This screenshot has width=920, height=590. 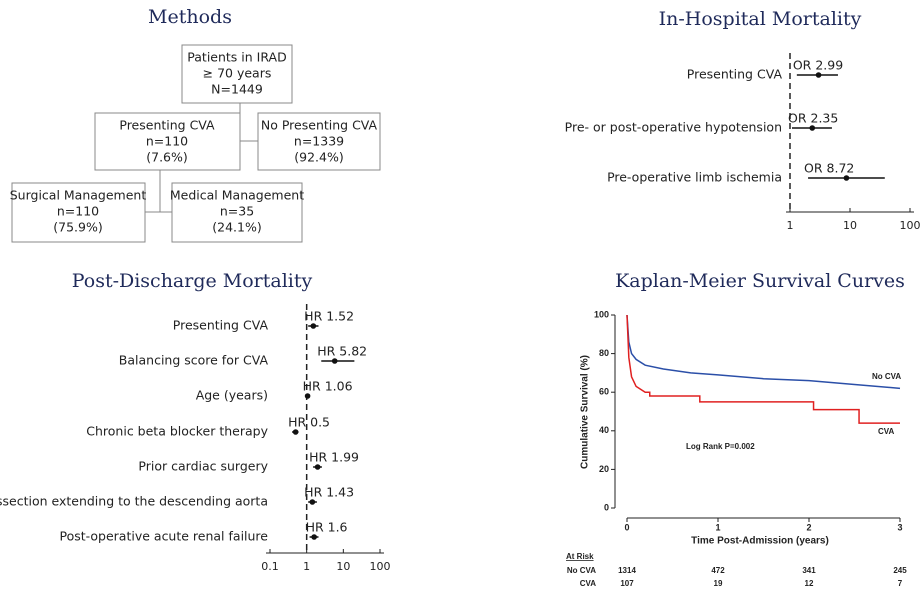 What do you see at coordinates (236, 57) in the screenshot?
I see `node-text: Patients in IRAD` at bounding box center [236, 57].